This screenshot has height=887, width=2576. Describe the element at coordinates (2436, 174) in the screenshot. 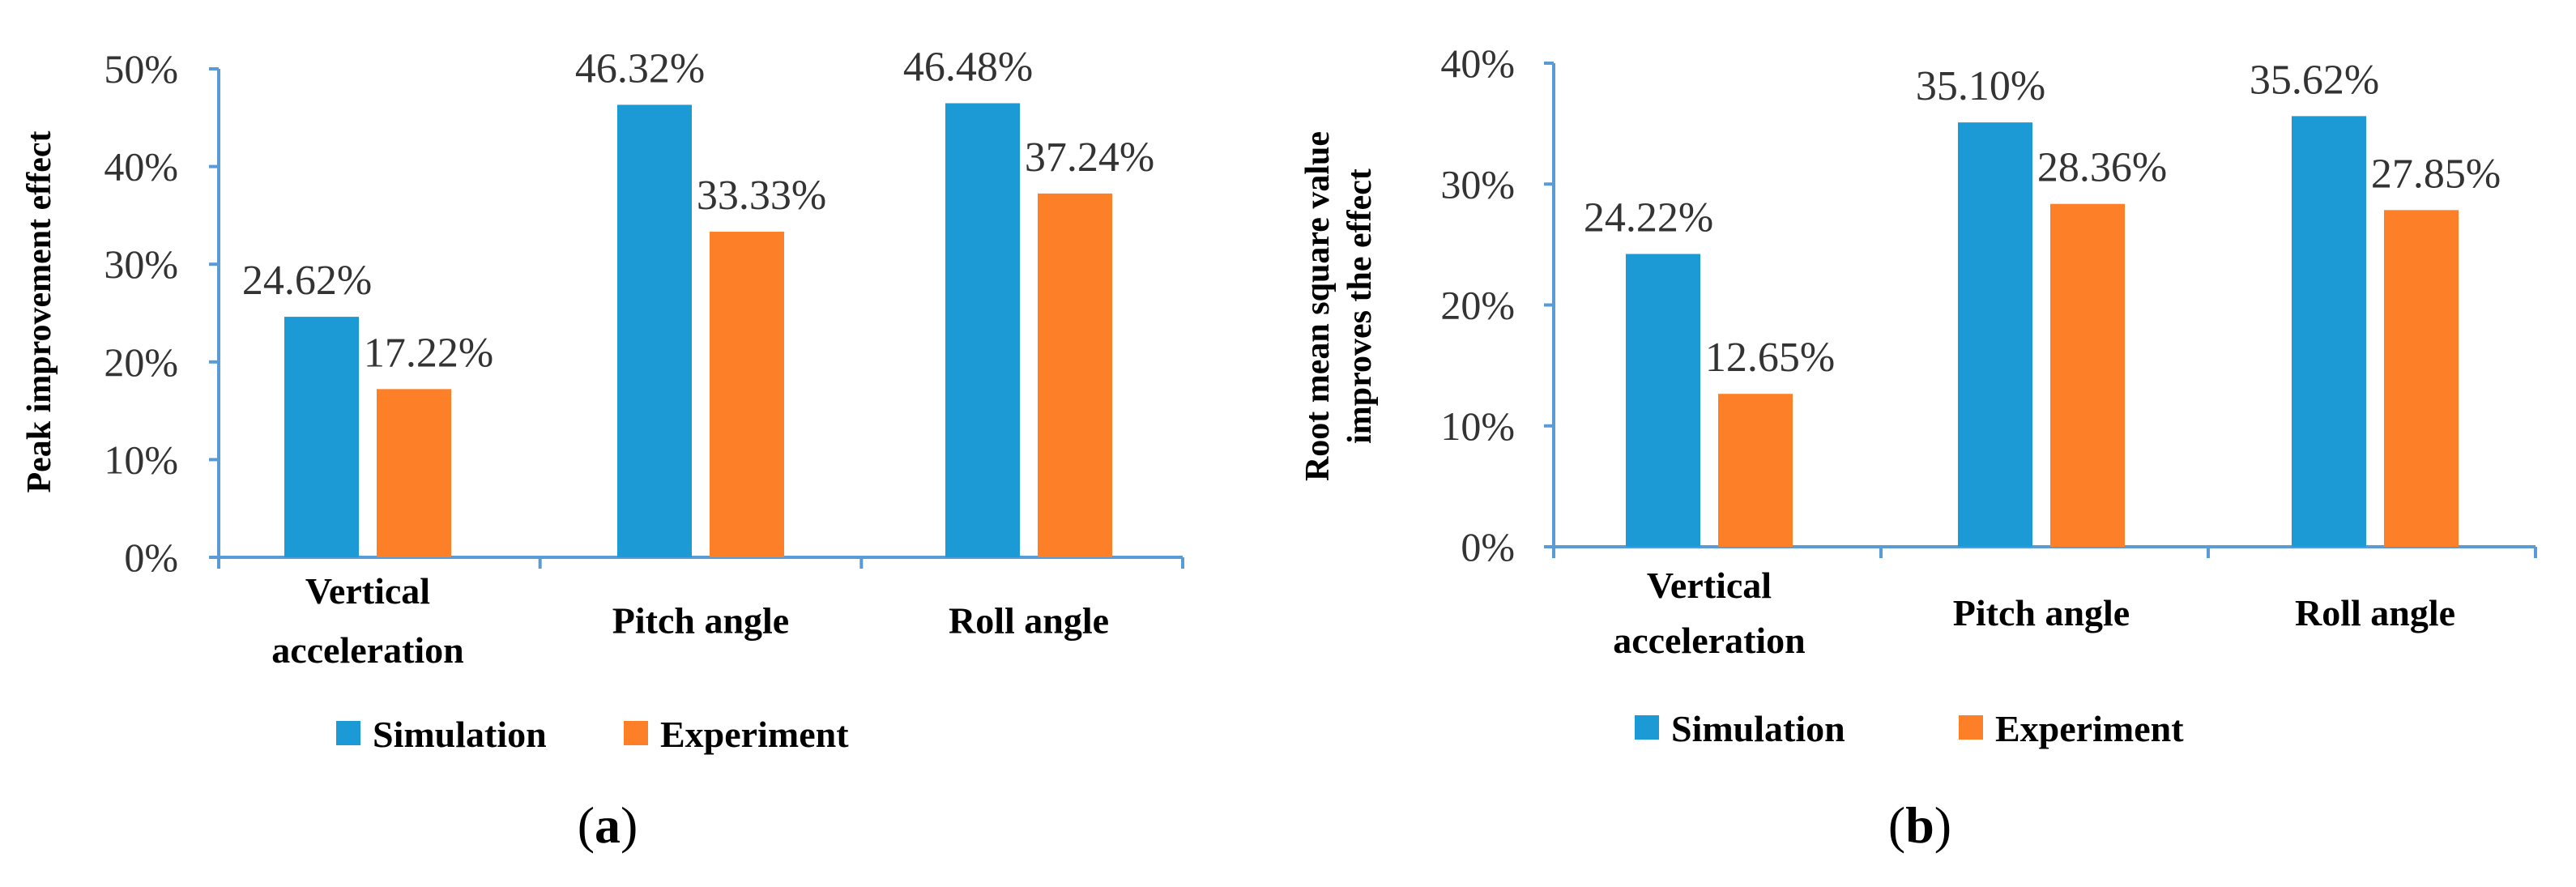

I see `data-label: 27.85%` at that location.